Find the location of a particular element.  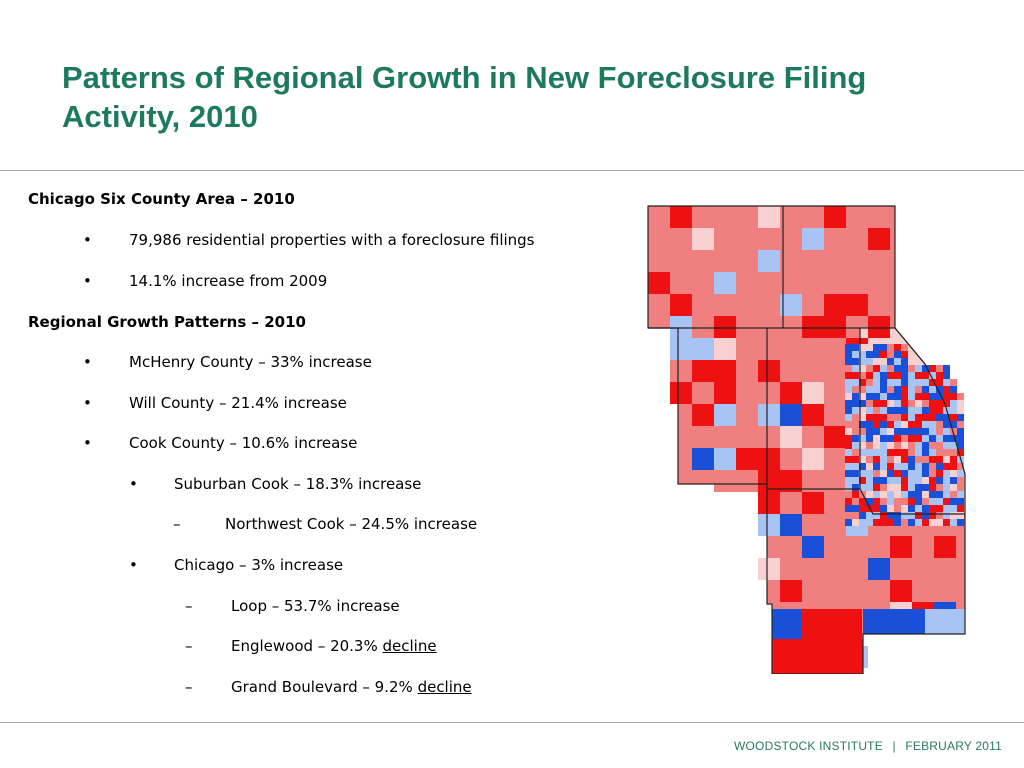

grand-boulevard-text: Grand Boulevard – 9.2% is located at coordinates (324, 687).